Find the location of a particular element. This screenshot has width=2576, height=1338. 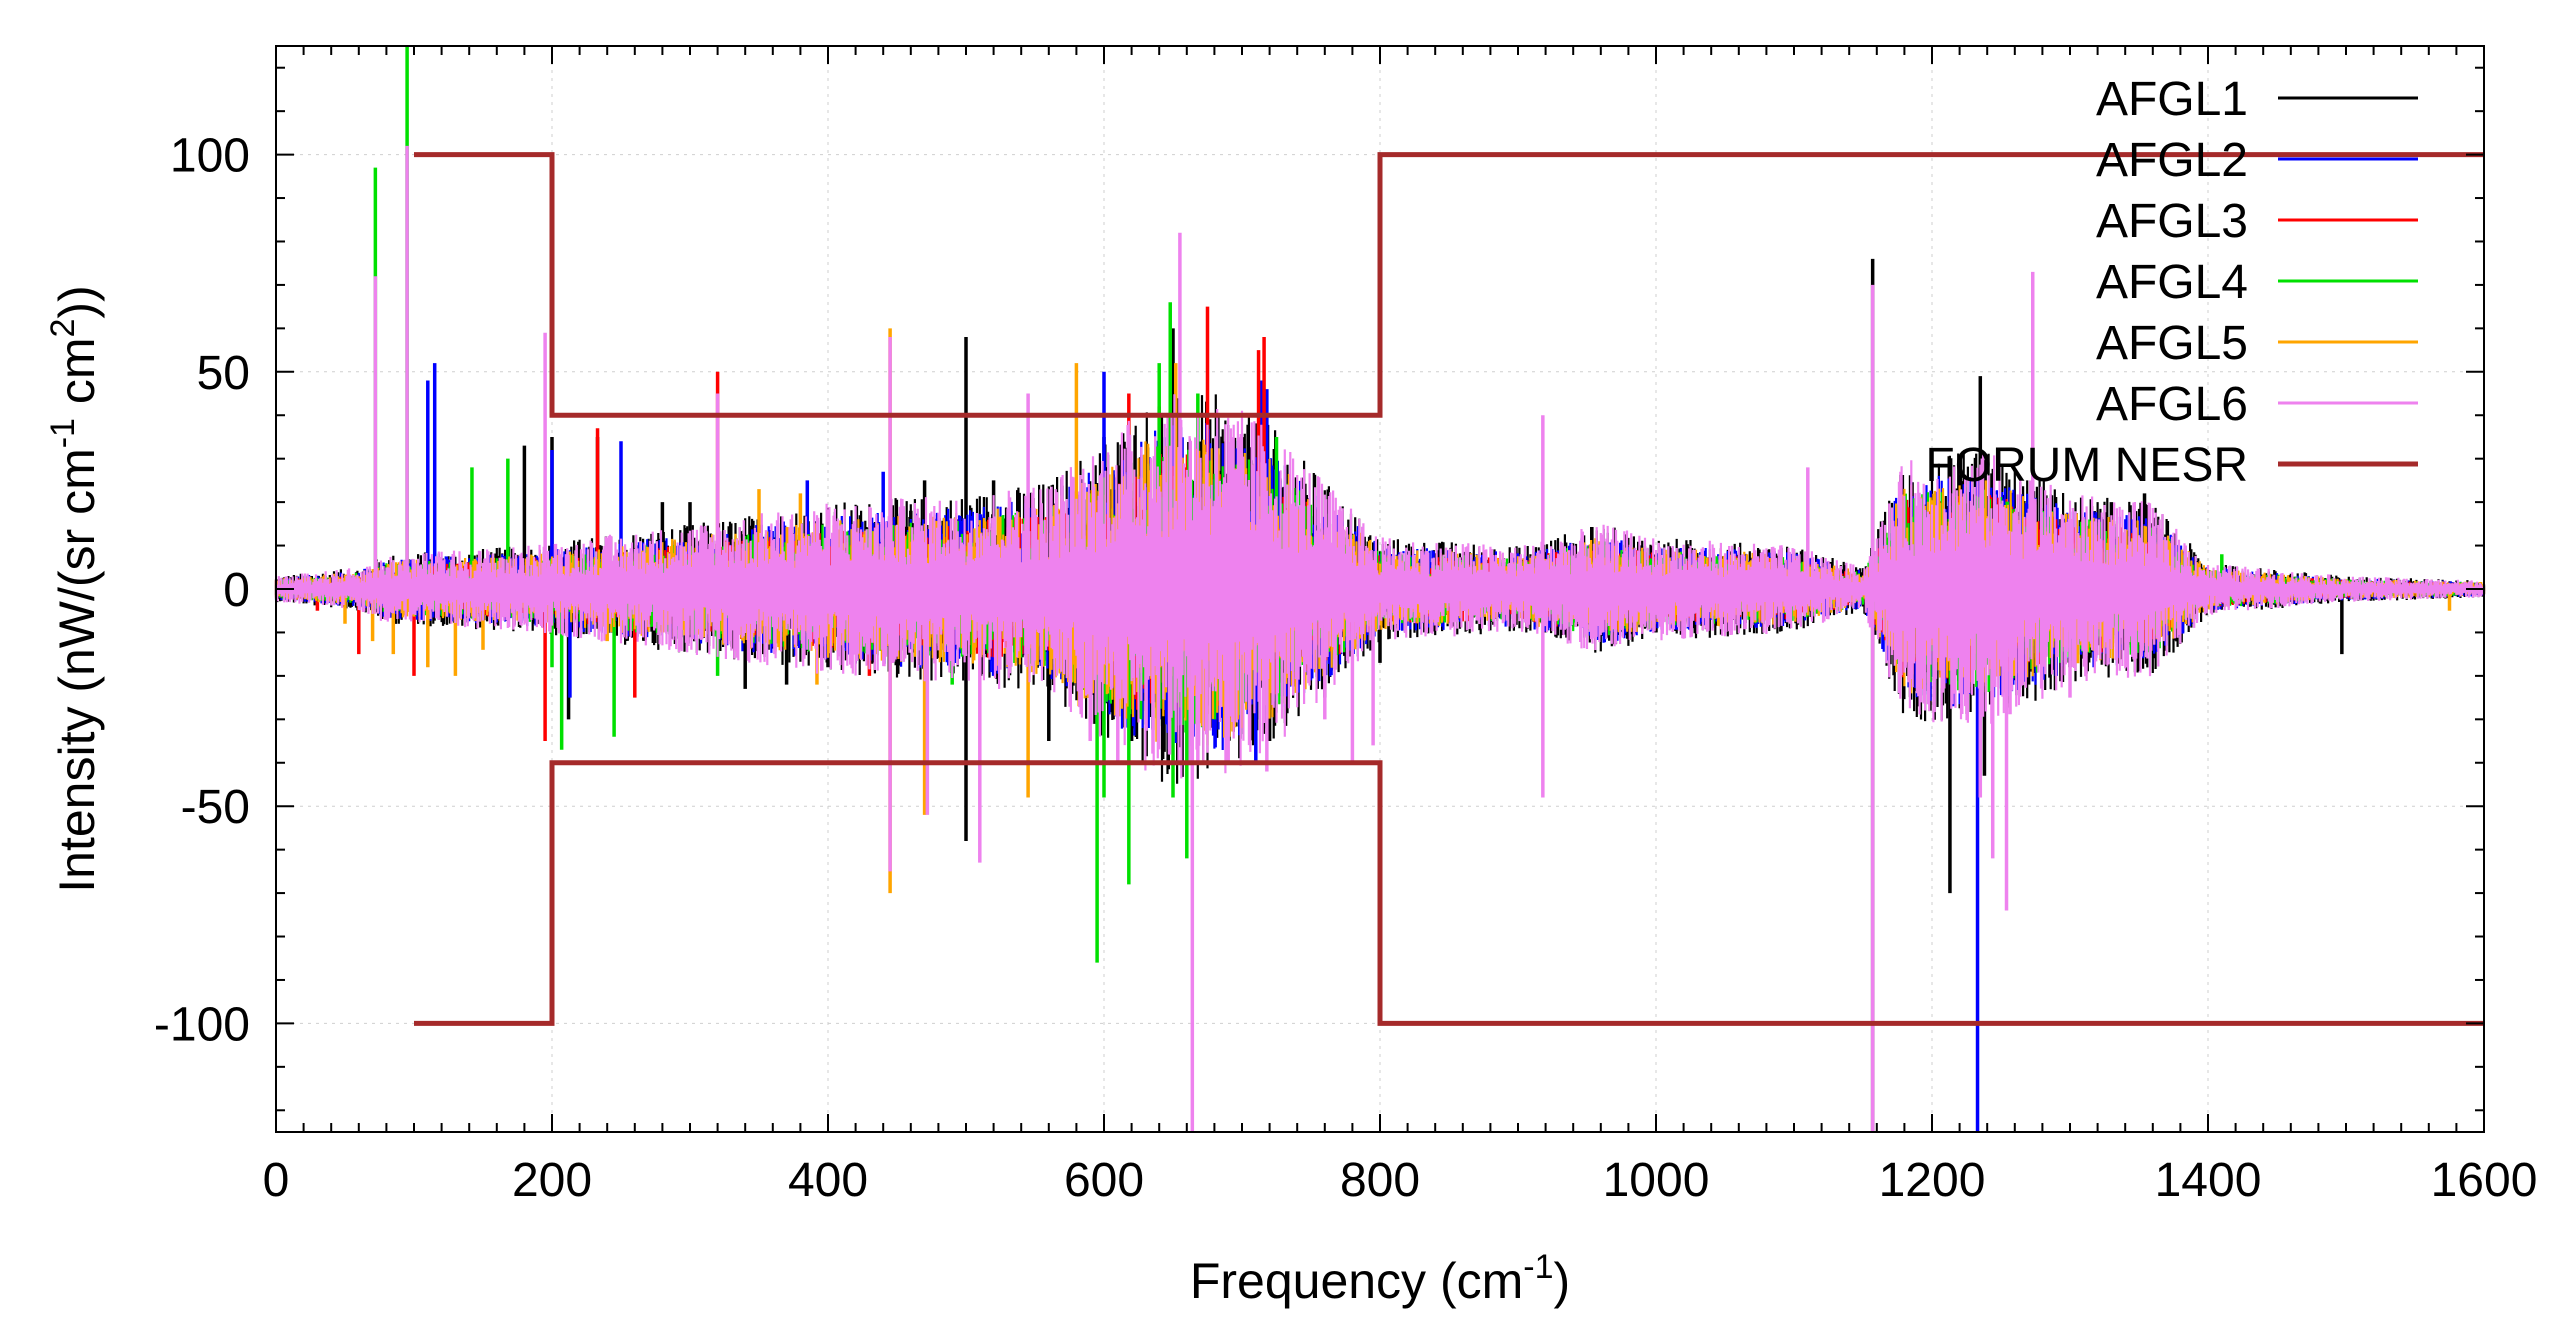

legend: AFGL1 AFGL2 AFGL3 AFGL4 AFGL5 AFGL6 FORUM NESR is located at coordinates (2171, 282).